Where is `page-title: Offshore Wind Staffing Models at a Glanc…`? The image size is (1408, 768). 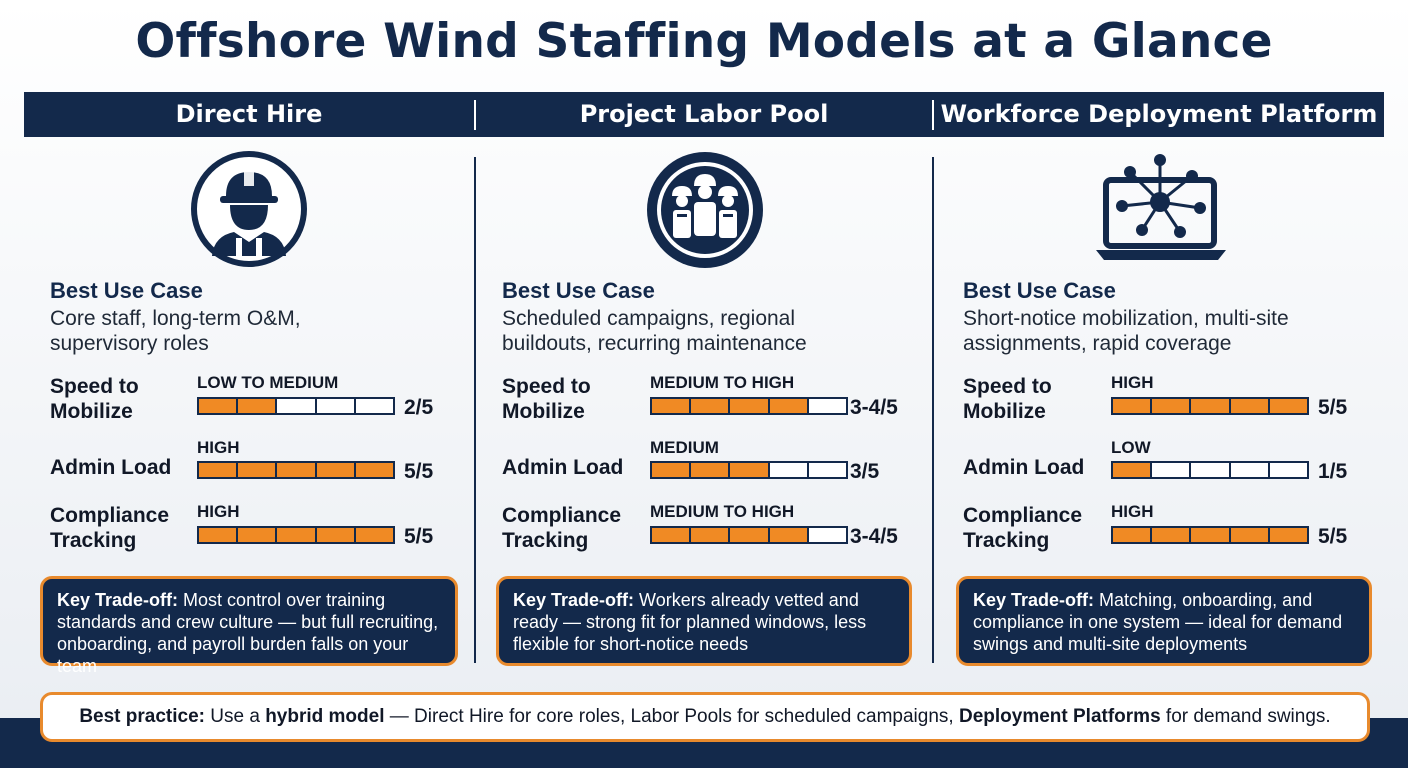 page-title: Offshore Wind Staffing Models at a Glanc… is located at coordinates (704, 41).